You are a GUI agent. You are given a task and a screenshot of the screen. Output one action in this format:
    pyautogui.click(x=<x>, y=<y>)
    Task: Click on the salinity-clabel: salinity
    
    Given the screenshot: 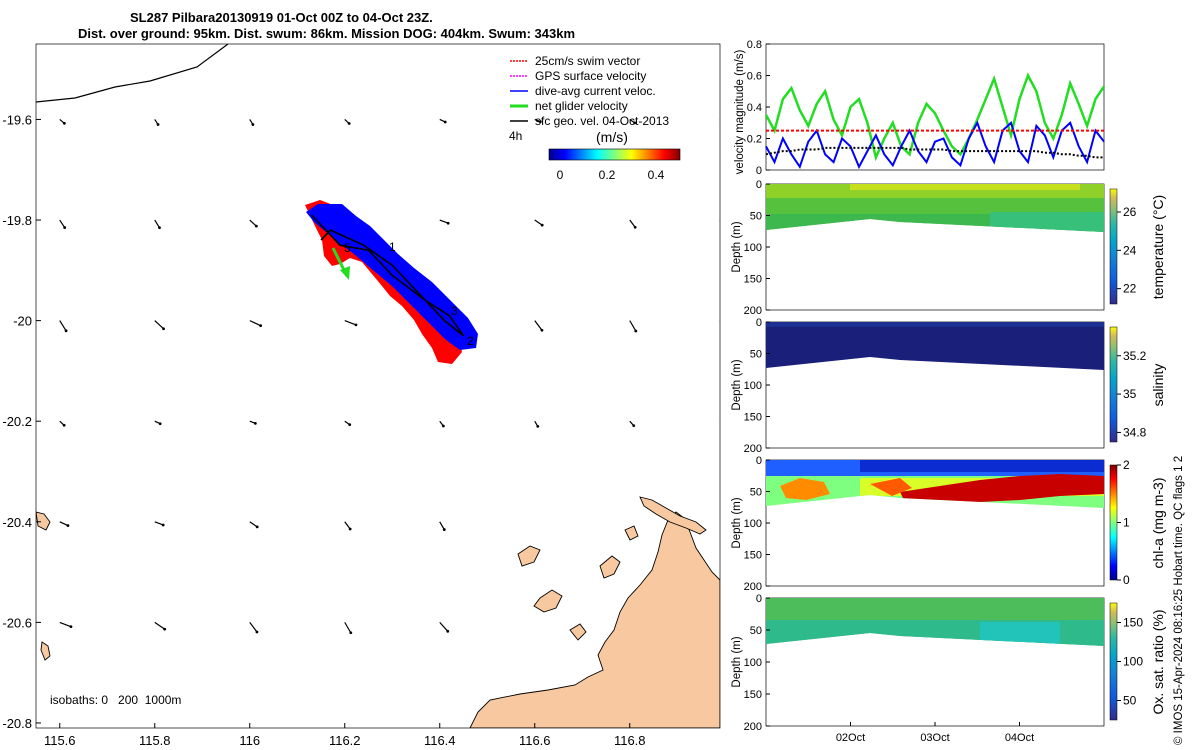 What is the action you would take?
    pyautogui.click(x=1158, y=385)
    